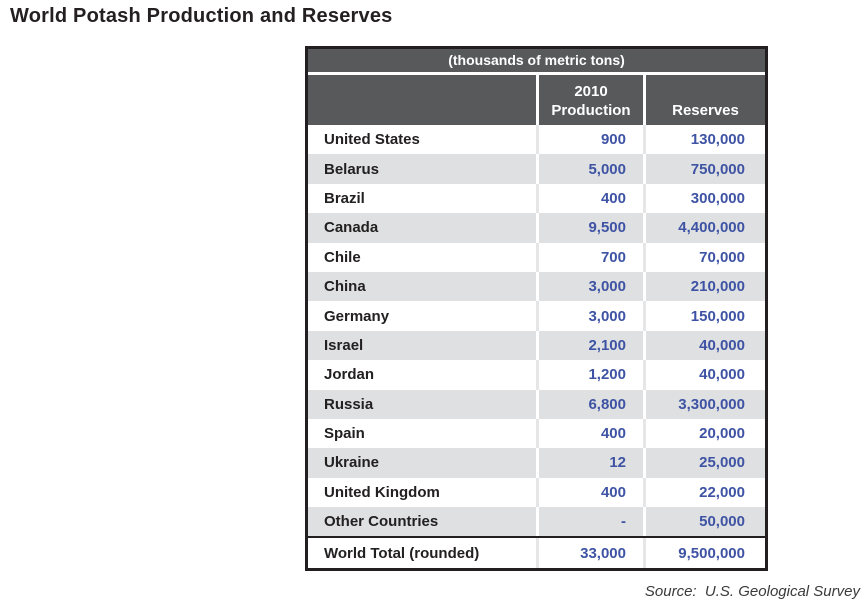 The width and height of the screenshot is (868, 611). Describe the element at coordinates (591, 91) in the screenshot. I see `column-header-production-line1: 2010` at that location.